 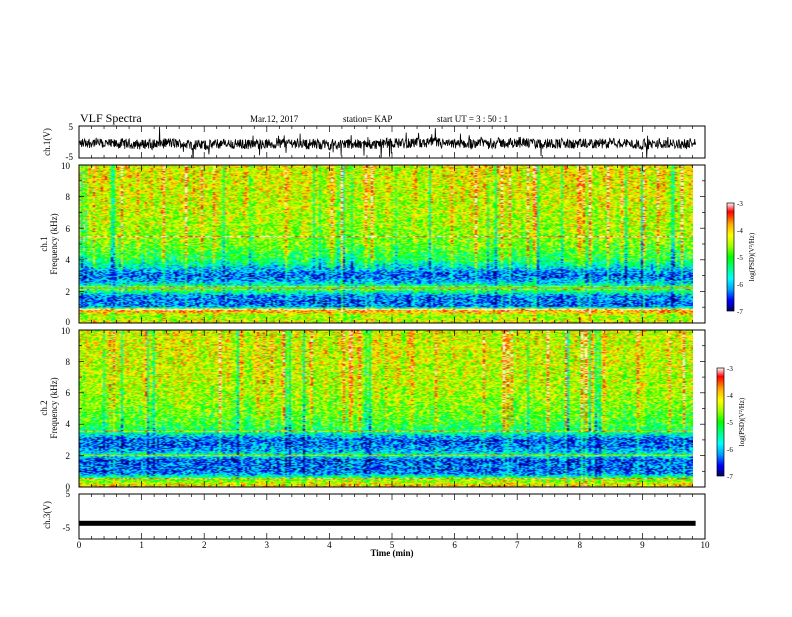 What do you see at coordinates (70, 157) in the screenshot?
I see `ch1-ytick-bottom: -5` at bounding box center [70, 157].